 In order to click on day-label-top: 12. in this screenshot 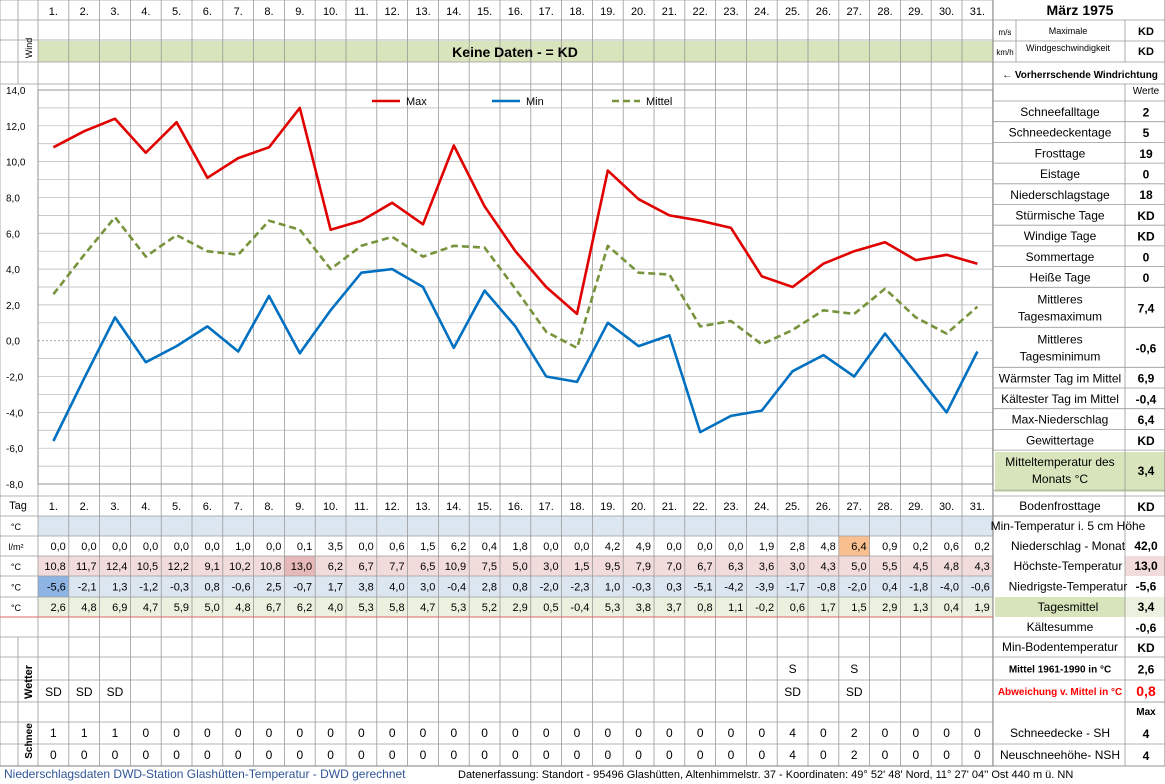, I will do `click(392, 12)`.